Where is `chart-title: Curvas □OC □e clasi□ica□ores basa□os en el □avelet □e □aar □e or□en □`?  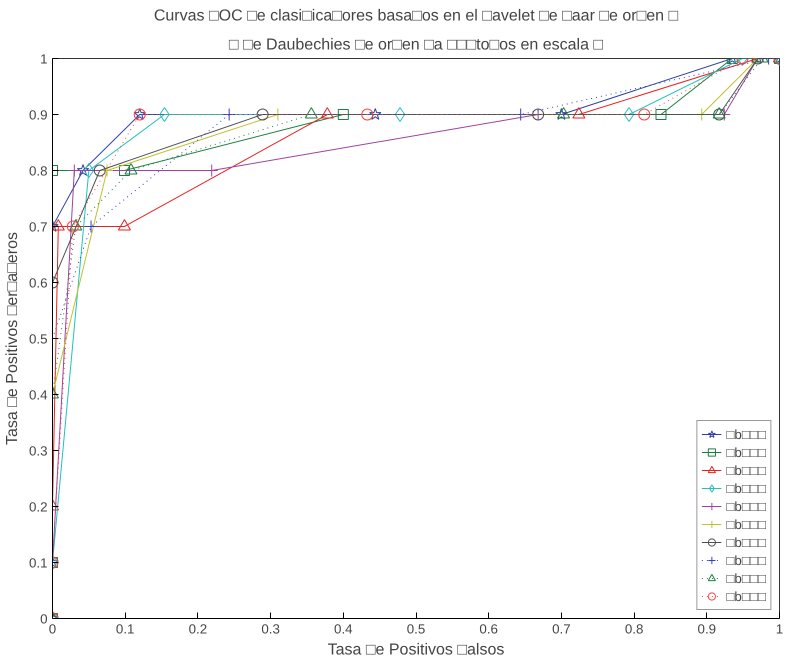
chart-title: Curvas □OC □e clasi□ica□ores basa□os en el □avelet □e □aar □e or□en □ is located at coordinates (416, 16).